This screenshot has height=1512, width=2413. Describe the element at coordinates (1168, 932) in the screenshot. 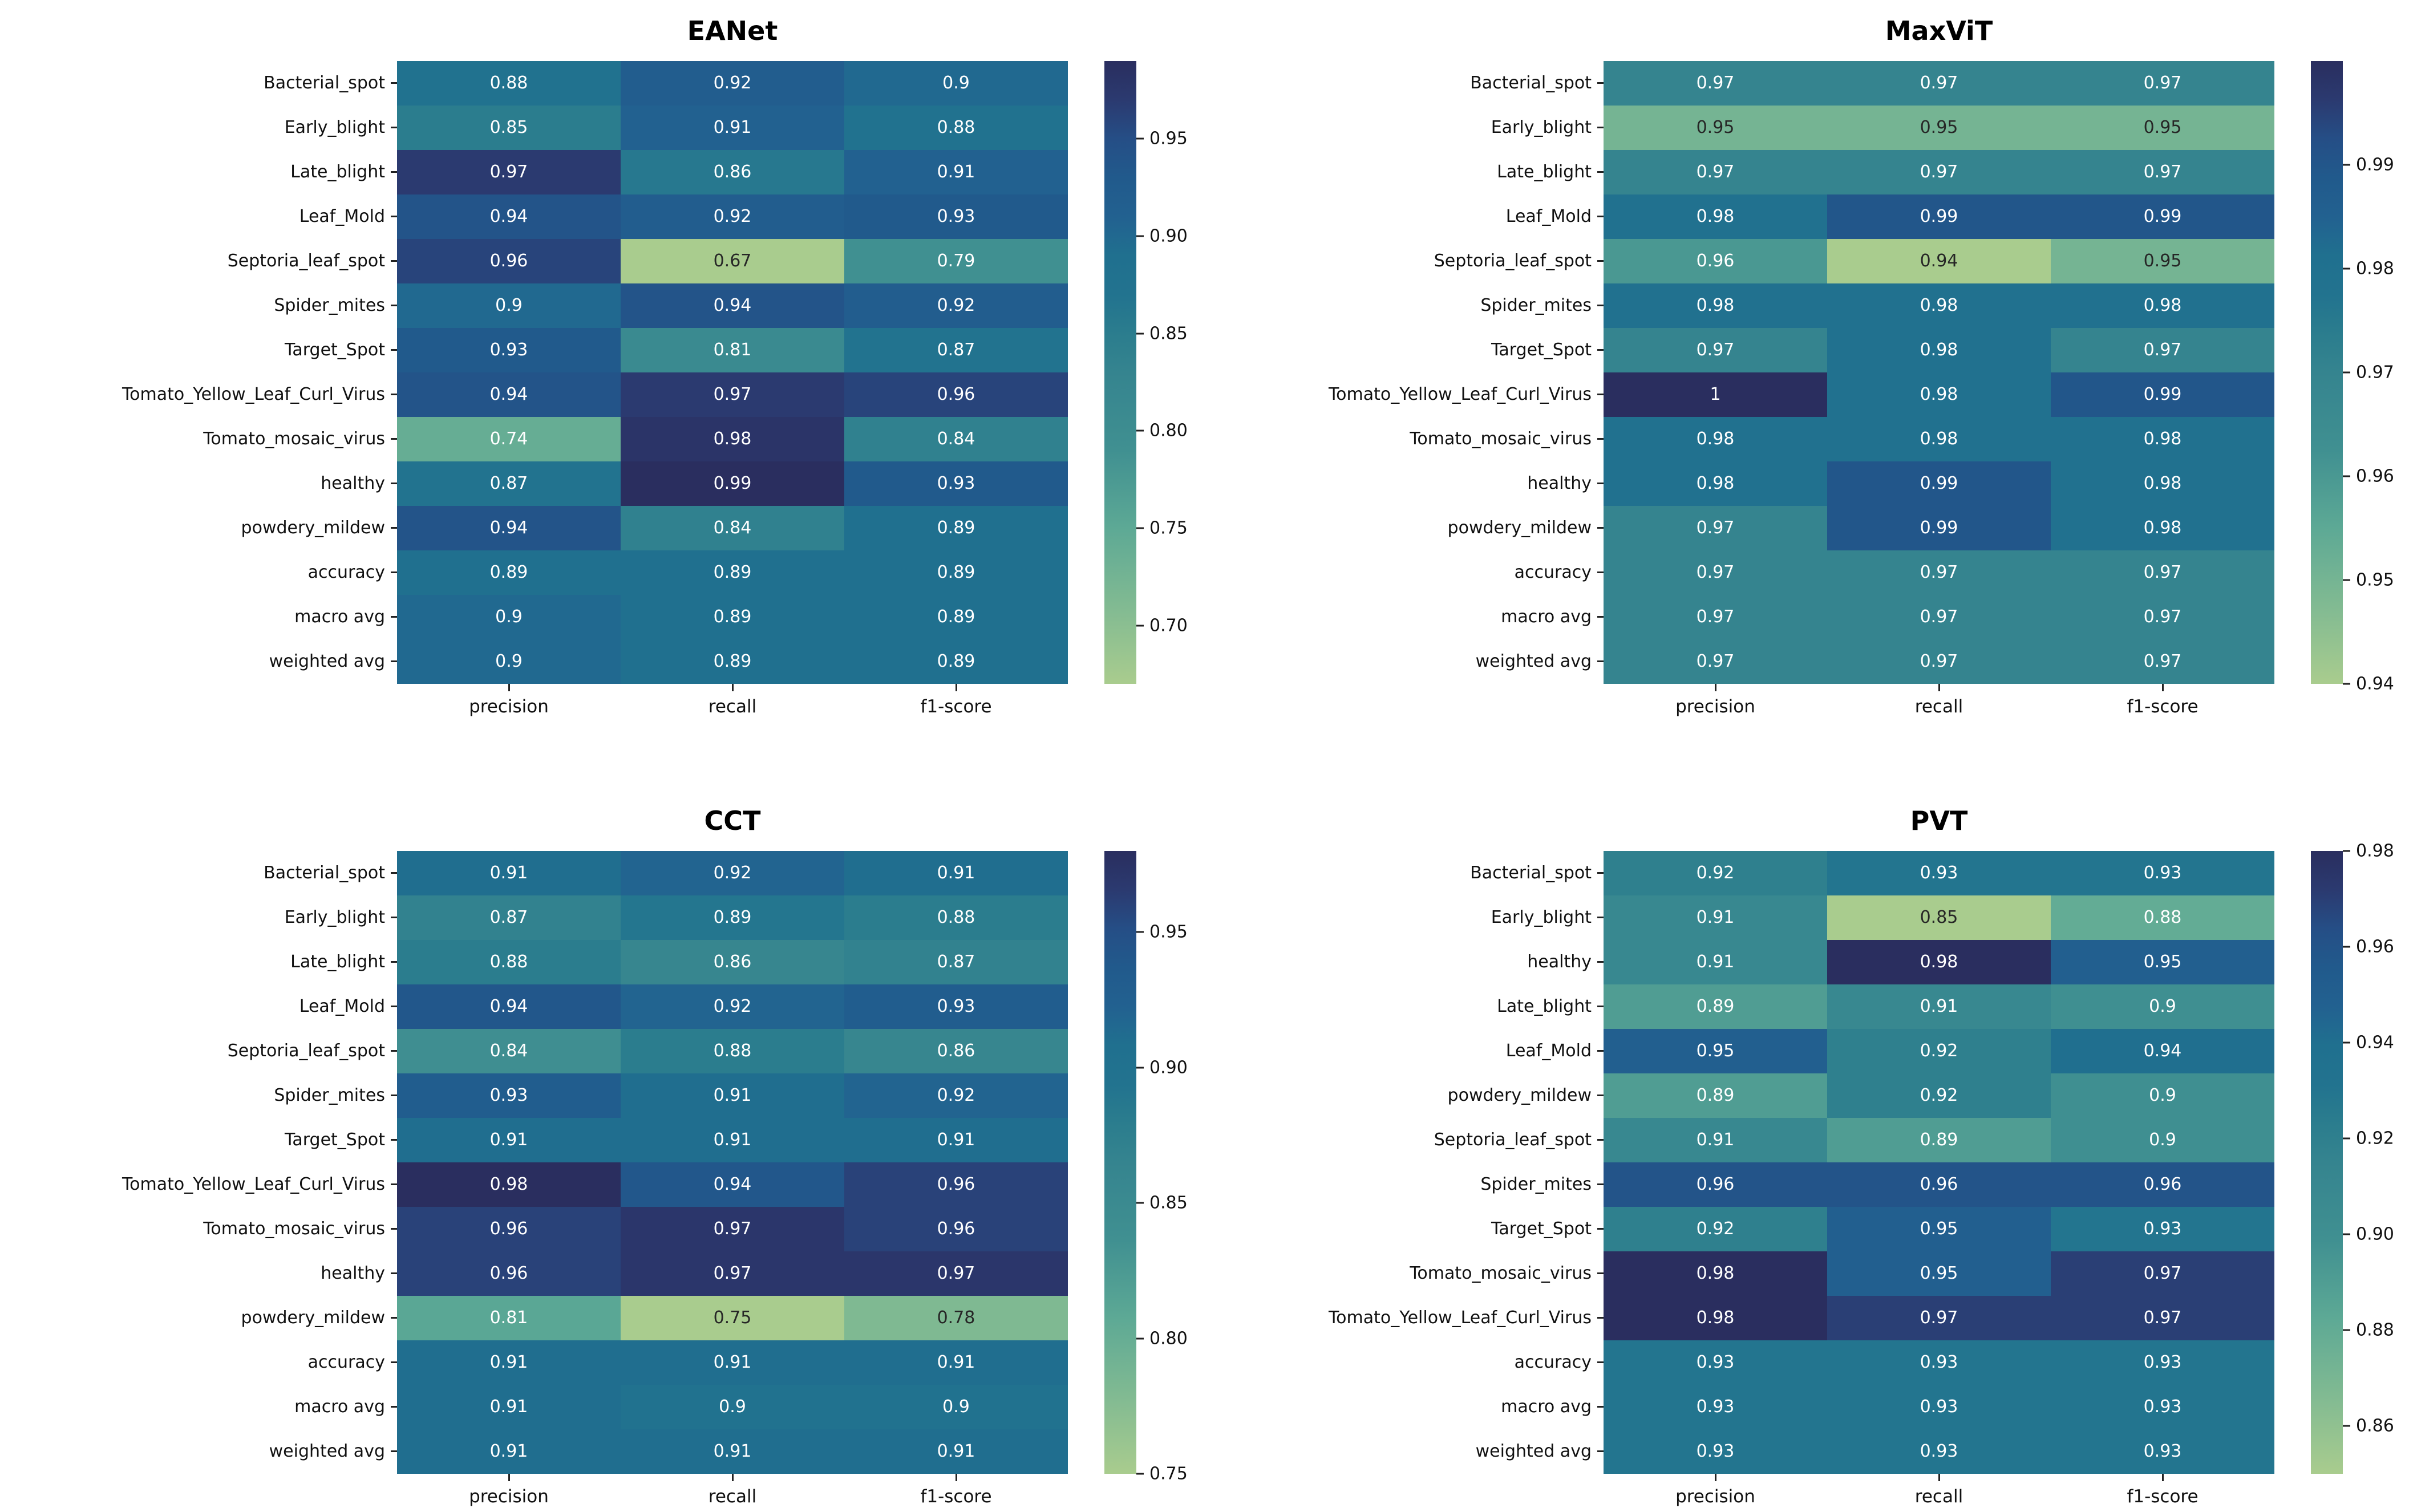

I see `colorbar-tick-label: 0.95` at that location.